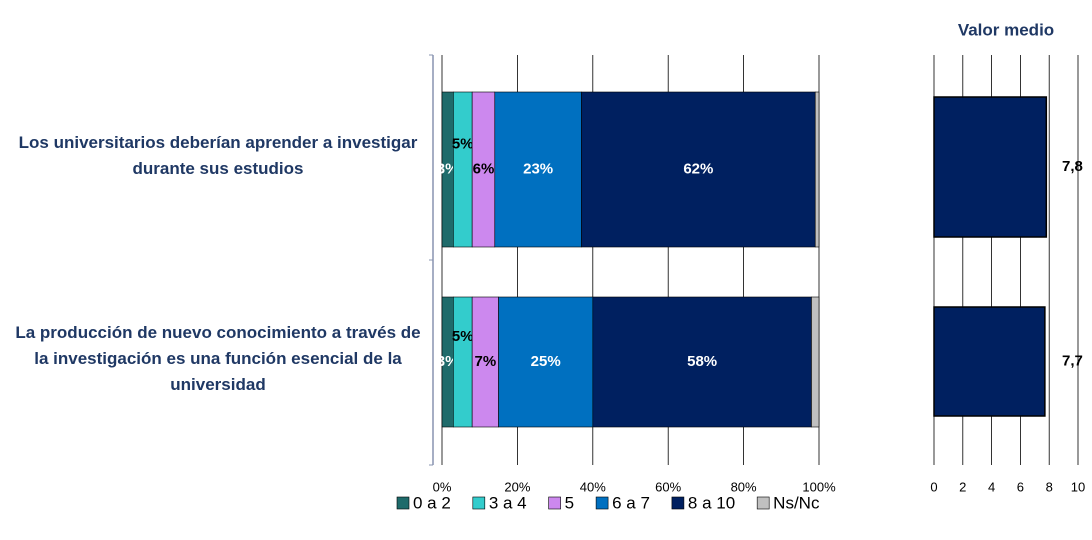  Describe the element at coordinates (796, 502) in the screenshot. I see `legend-label: Ns/Nc` at that location.